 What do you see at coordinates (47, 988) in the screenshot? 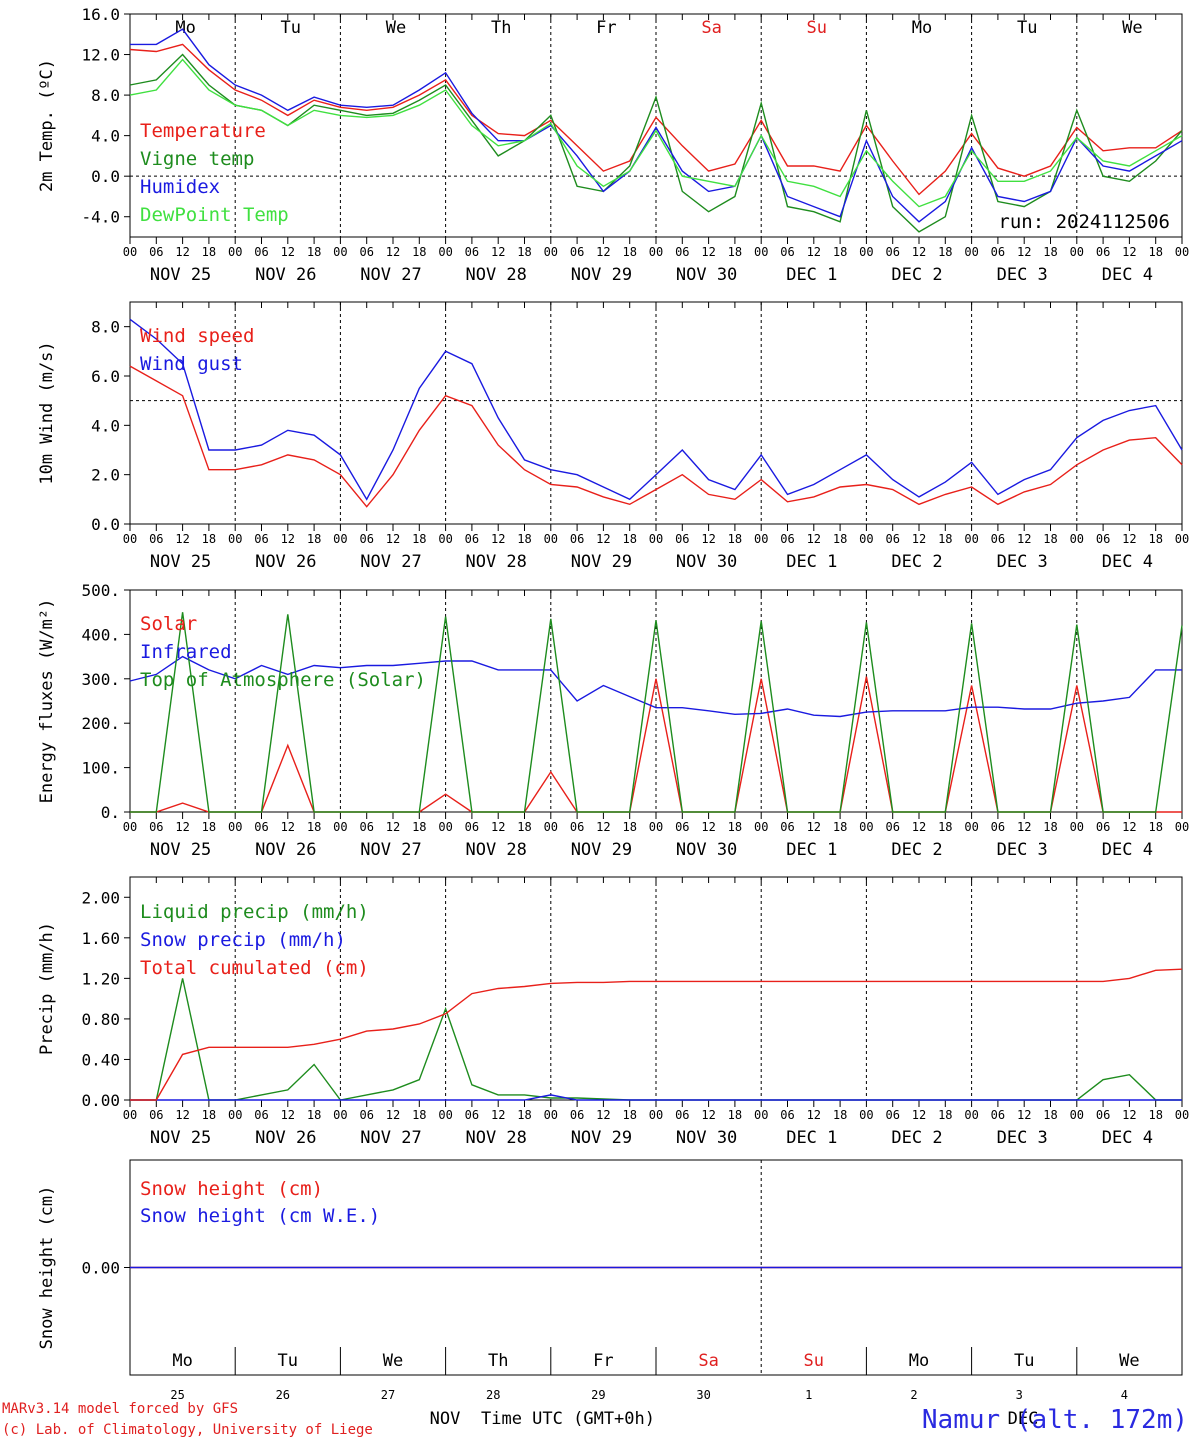
I see `y-axis-label: Precip (mm/h)` at bounding box center [47, 988].